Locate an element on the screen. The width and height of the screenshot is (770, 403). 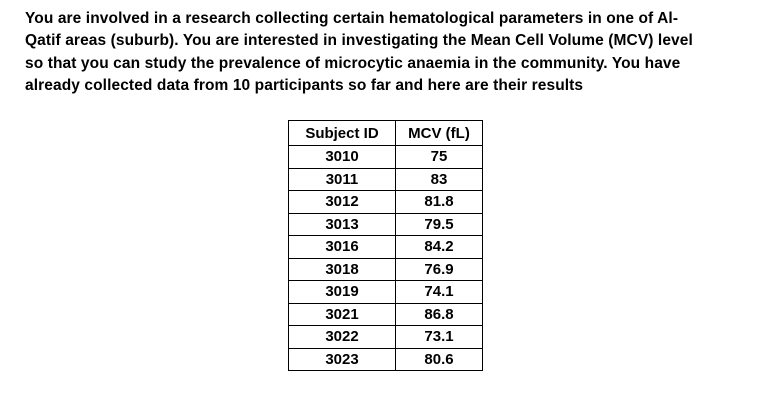
mcv-value-cell: 86.8 is located at coordinates (439, 314).